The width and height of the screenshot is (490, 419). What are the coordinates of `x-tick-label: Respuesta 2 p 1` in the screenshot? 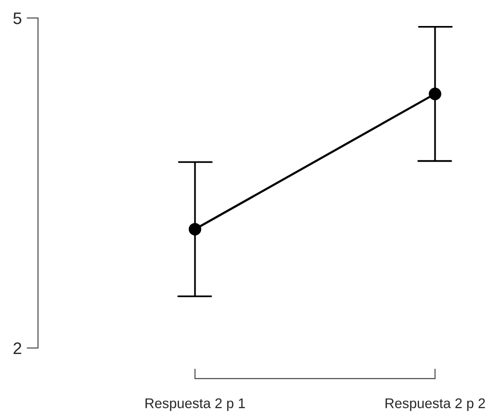 It's located at (195, 404).